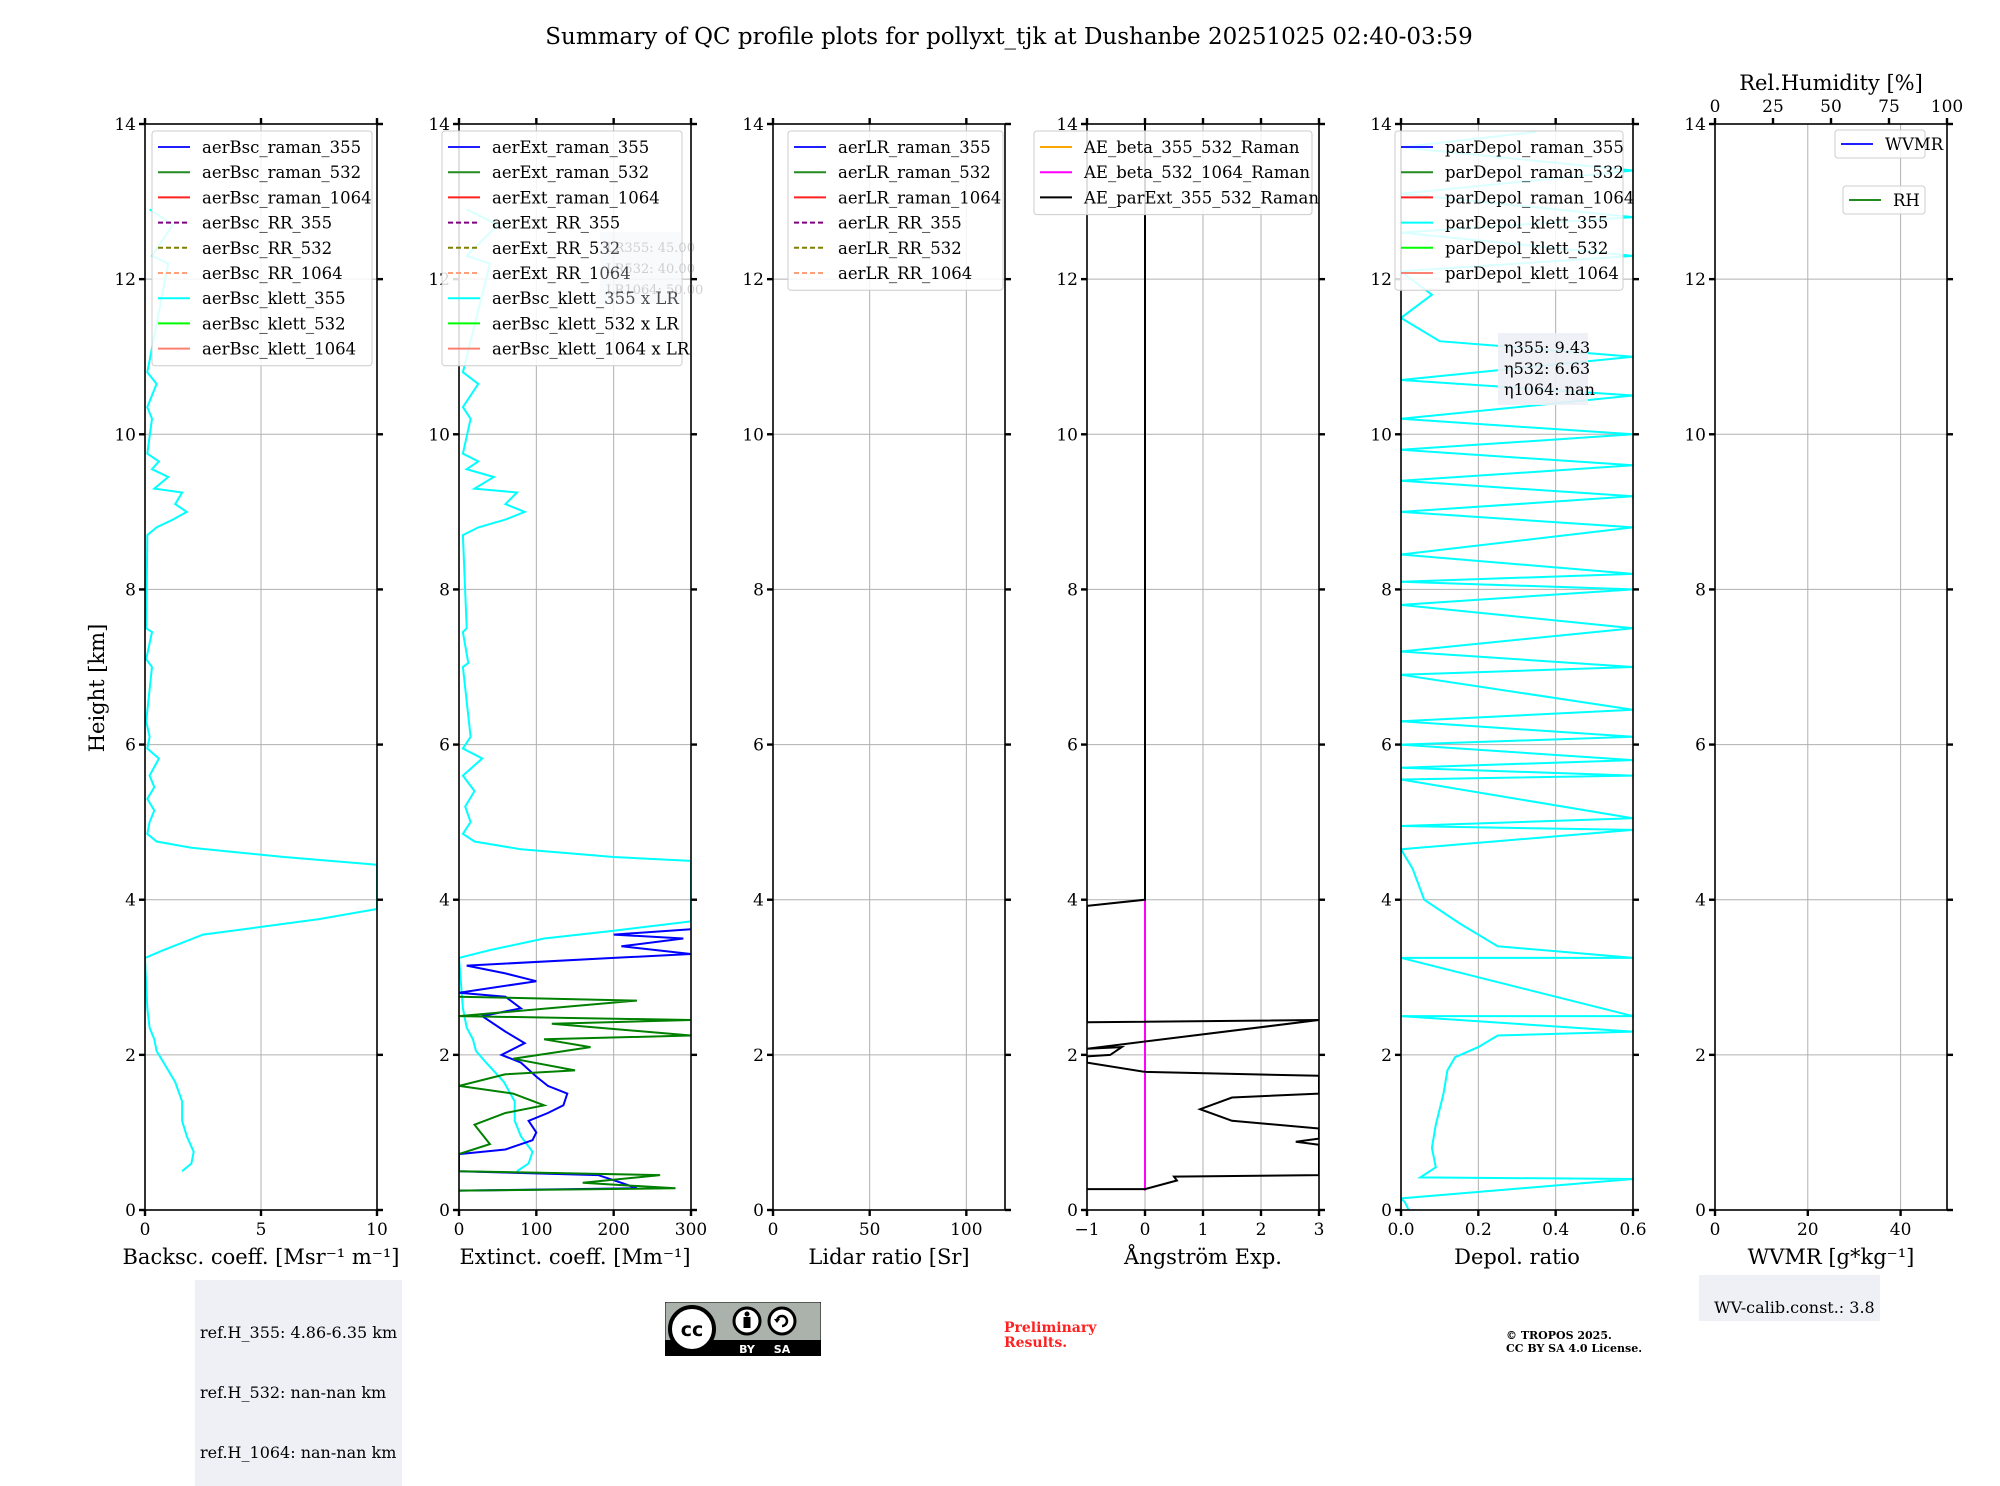  I want to click on copyright-line-1: © TROPOS 2025., so click(1559, 1335).